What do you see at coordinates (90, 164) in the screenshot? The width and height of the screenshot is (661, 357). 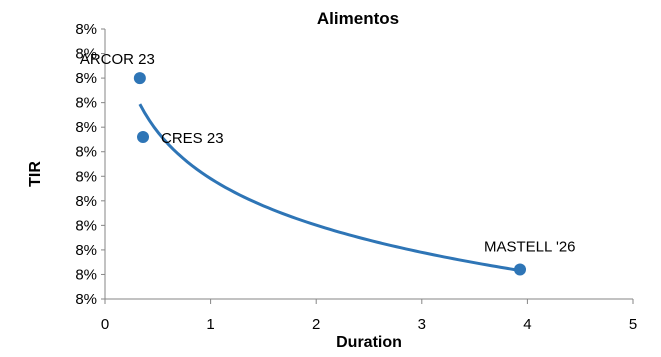 I see `y-tick-labels: 8% 8% 8% 8% 8% 8% 8% 8% 8% 8% 8% 8%` at bounding box center [90, 164].